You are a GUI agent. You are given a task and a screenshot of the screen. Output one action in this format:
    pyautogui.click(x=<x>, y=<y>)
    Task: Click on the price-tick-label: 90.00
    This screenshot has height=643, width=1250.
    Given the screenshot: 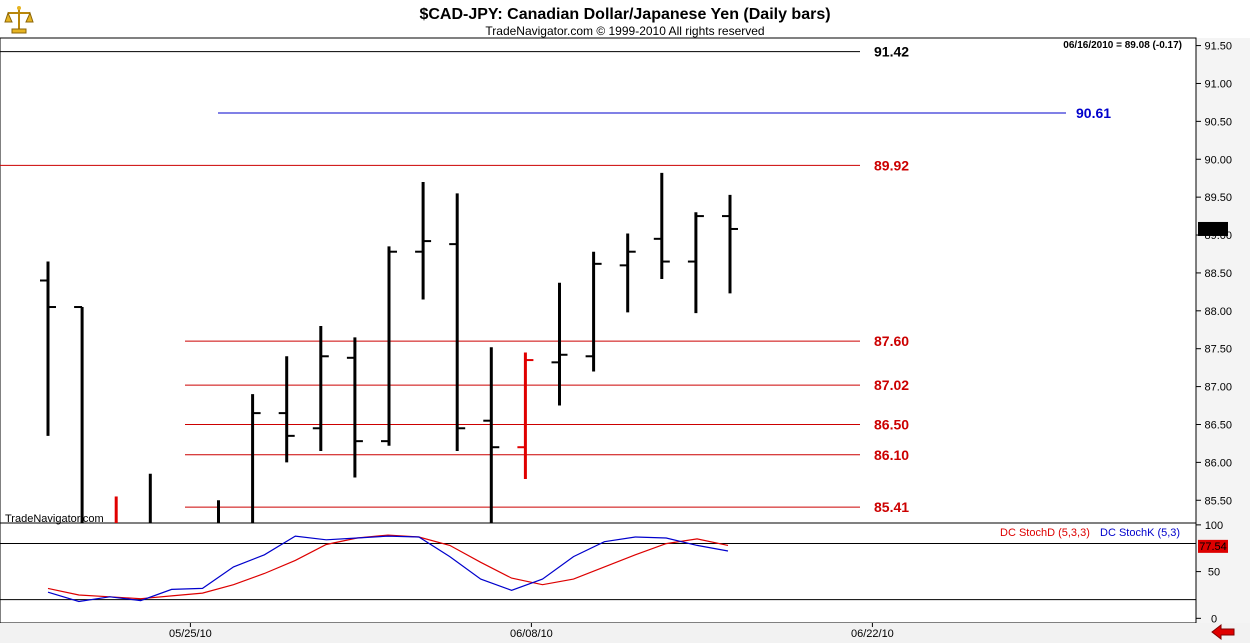 What is the action you would take?
    pyautogui.click(x=1218, y=160)
    